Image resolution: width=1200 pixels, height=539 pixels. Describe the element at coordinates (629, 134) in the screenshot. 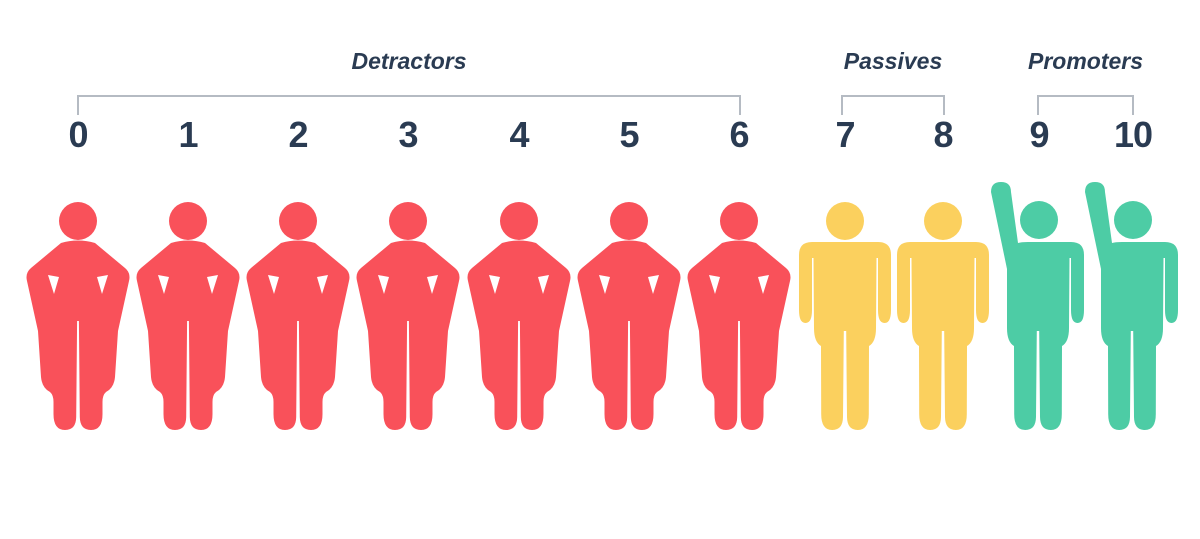

I see `score-label-5: 5` at that location.